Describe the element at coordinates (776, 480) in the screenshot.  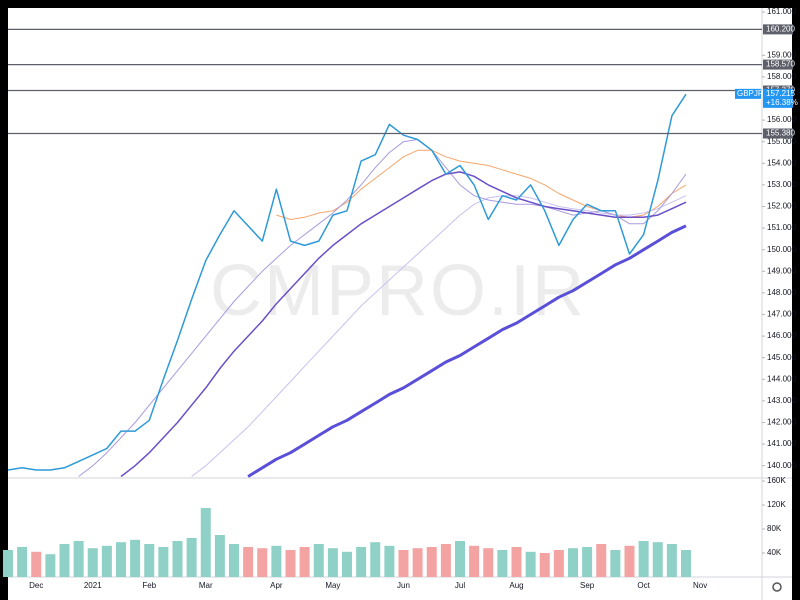
I see `y-tick-label: 160K` at that location.